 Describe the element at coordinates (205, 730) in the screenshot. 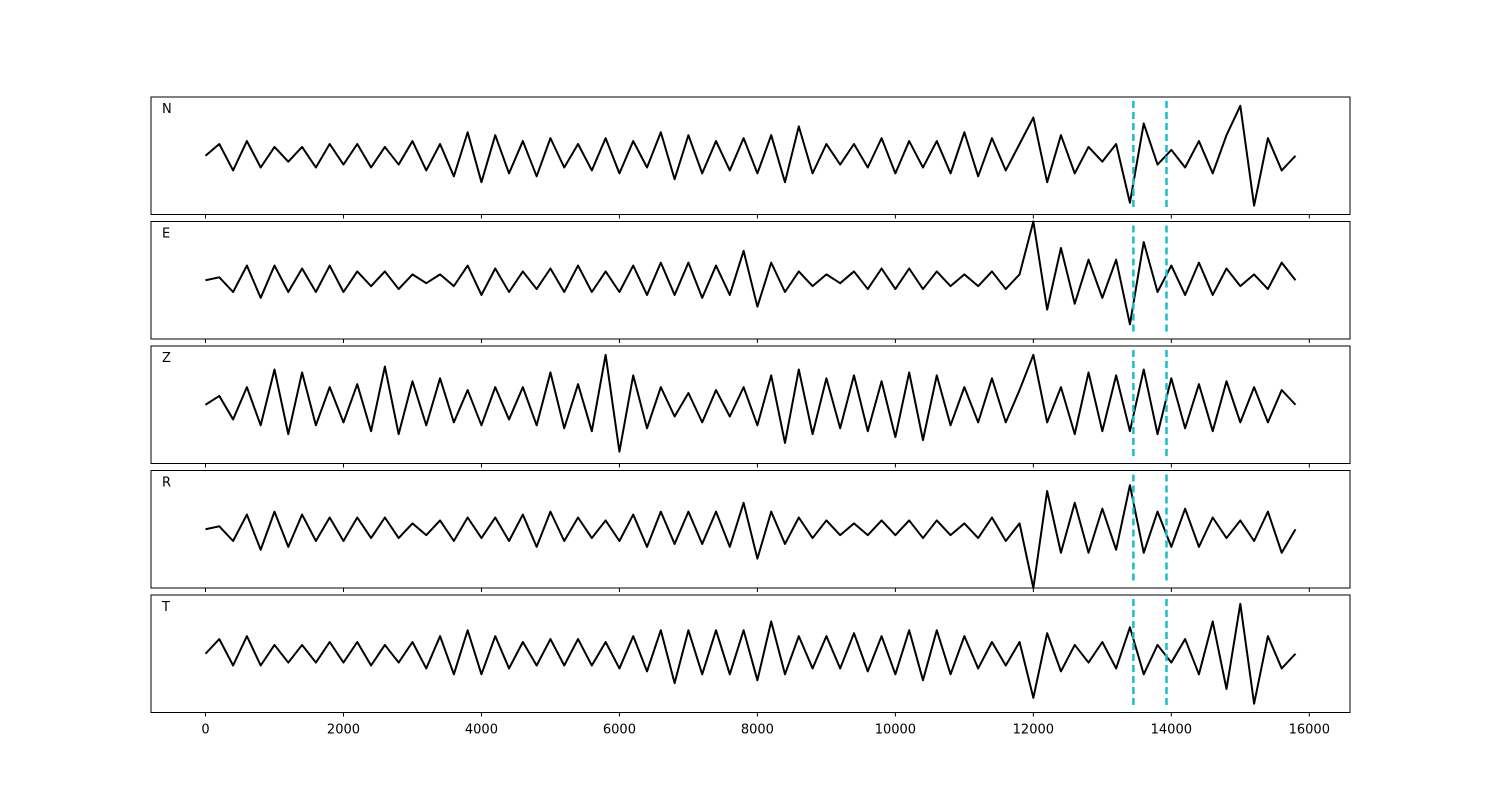

I see `x-tick-label: 0` at that location.